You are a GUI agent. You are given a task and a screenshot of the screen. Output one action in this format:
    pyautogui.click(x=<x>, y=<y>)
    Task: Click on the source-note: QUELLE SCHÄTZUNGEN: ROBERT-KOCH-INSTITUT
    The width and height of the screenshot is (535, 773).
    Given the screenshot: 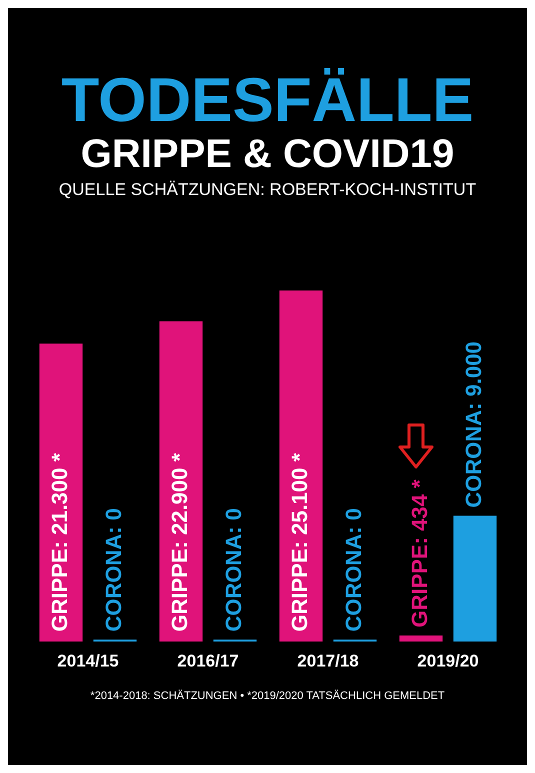 What is the action you would take?
    pyautogui.click(x=268, y=190)
    